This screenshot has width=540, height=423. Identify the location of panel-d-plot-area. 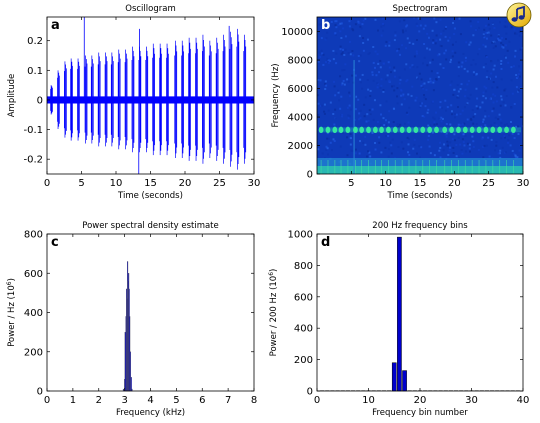
(420, 312).